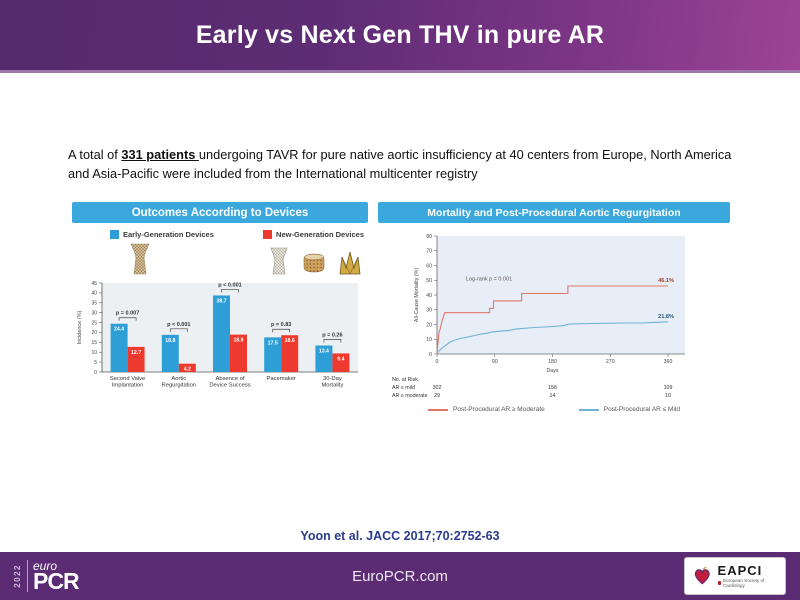 This screenshot has height=600, width=800. Describe the element at coordinates (281, 325) in the screenshot. I see `svg-text: p = 0.83` at that location.